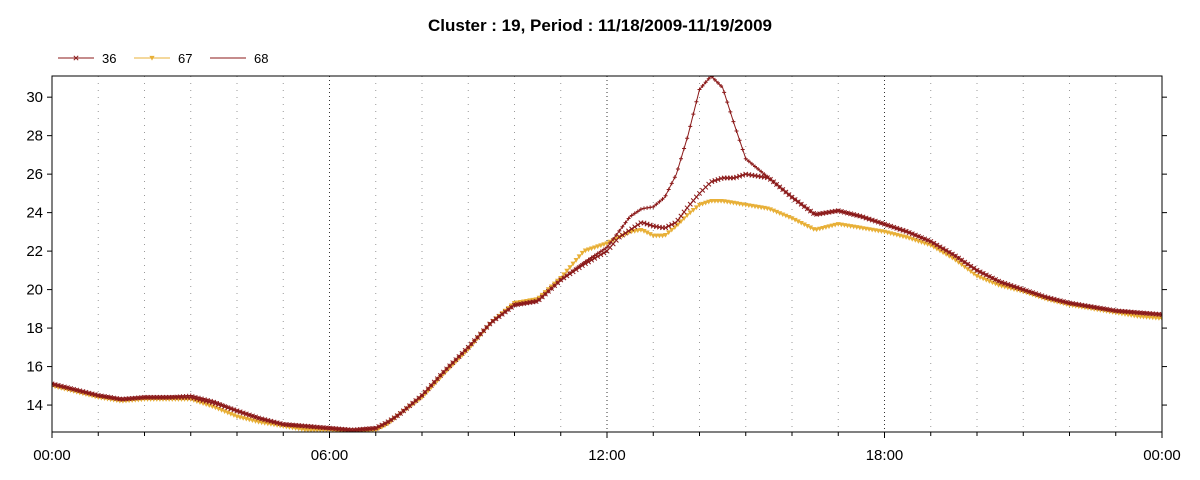 Image resolution: width=1200 pixels, height=480 pixels. Describe the element at coordinates (34, 367) in the screenshot. I see `y-tick-label: 16` at that location.